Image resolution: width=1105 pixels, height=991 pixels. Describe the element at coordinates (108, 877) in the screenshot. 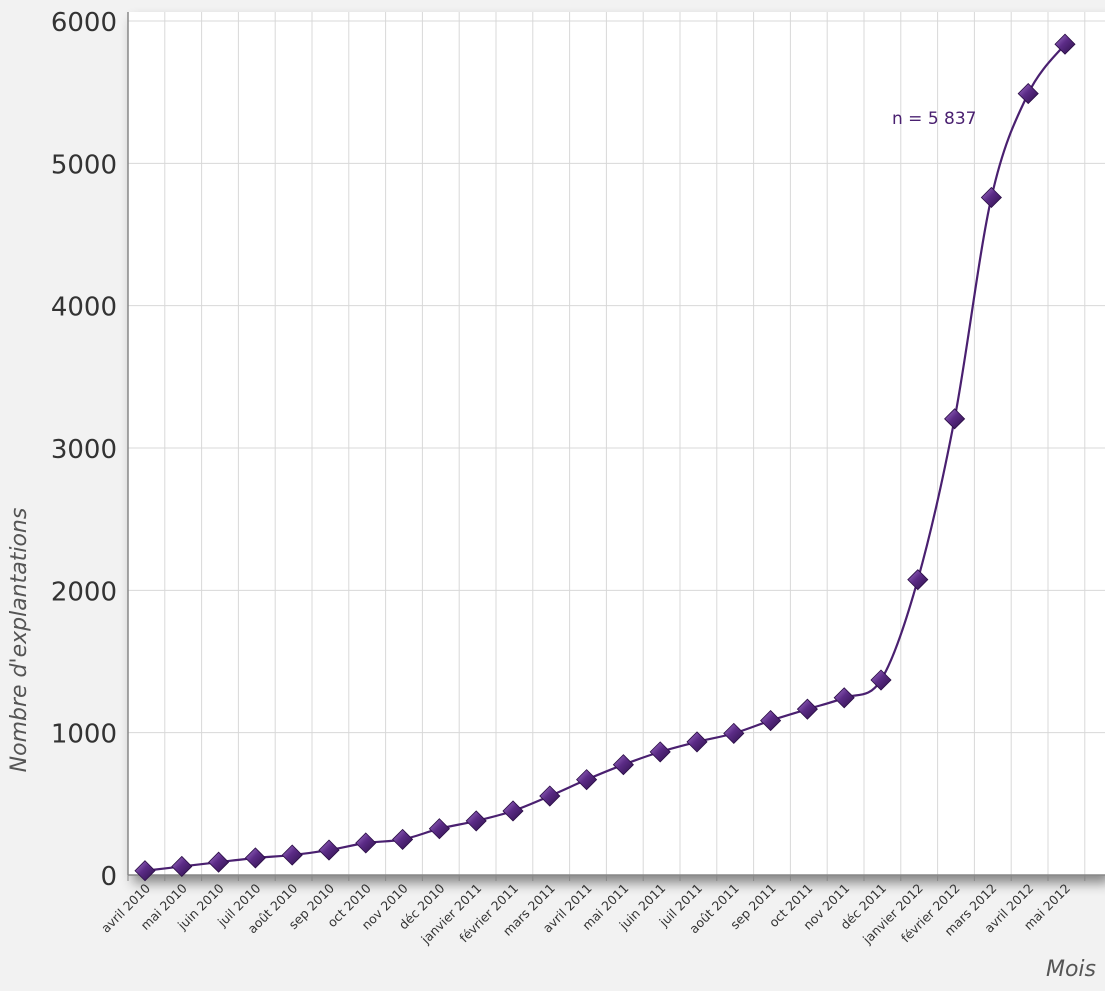

I see `y-tick-label: 0` at that location.